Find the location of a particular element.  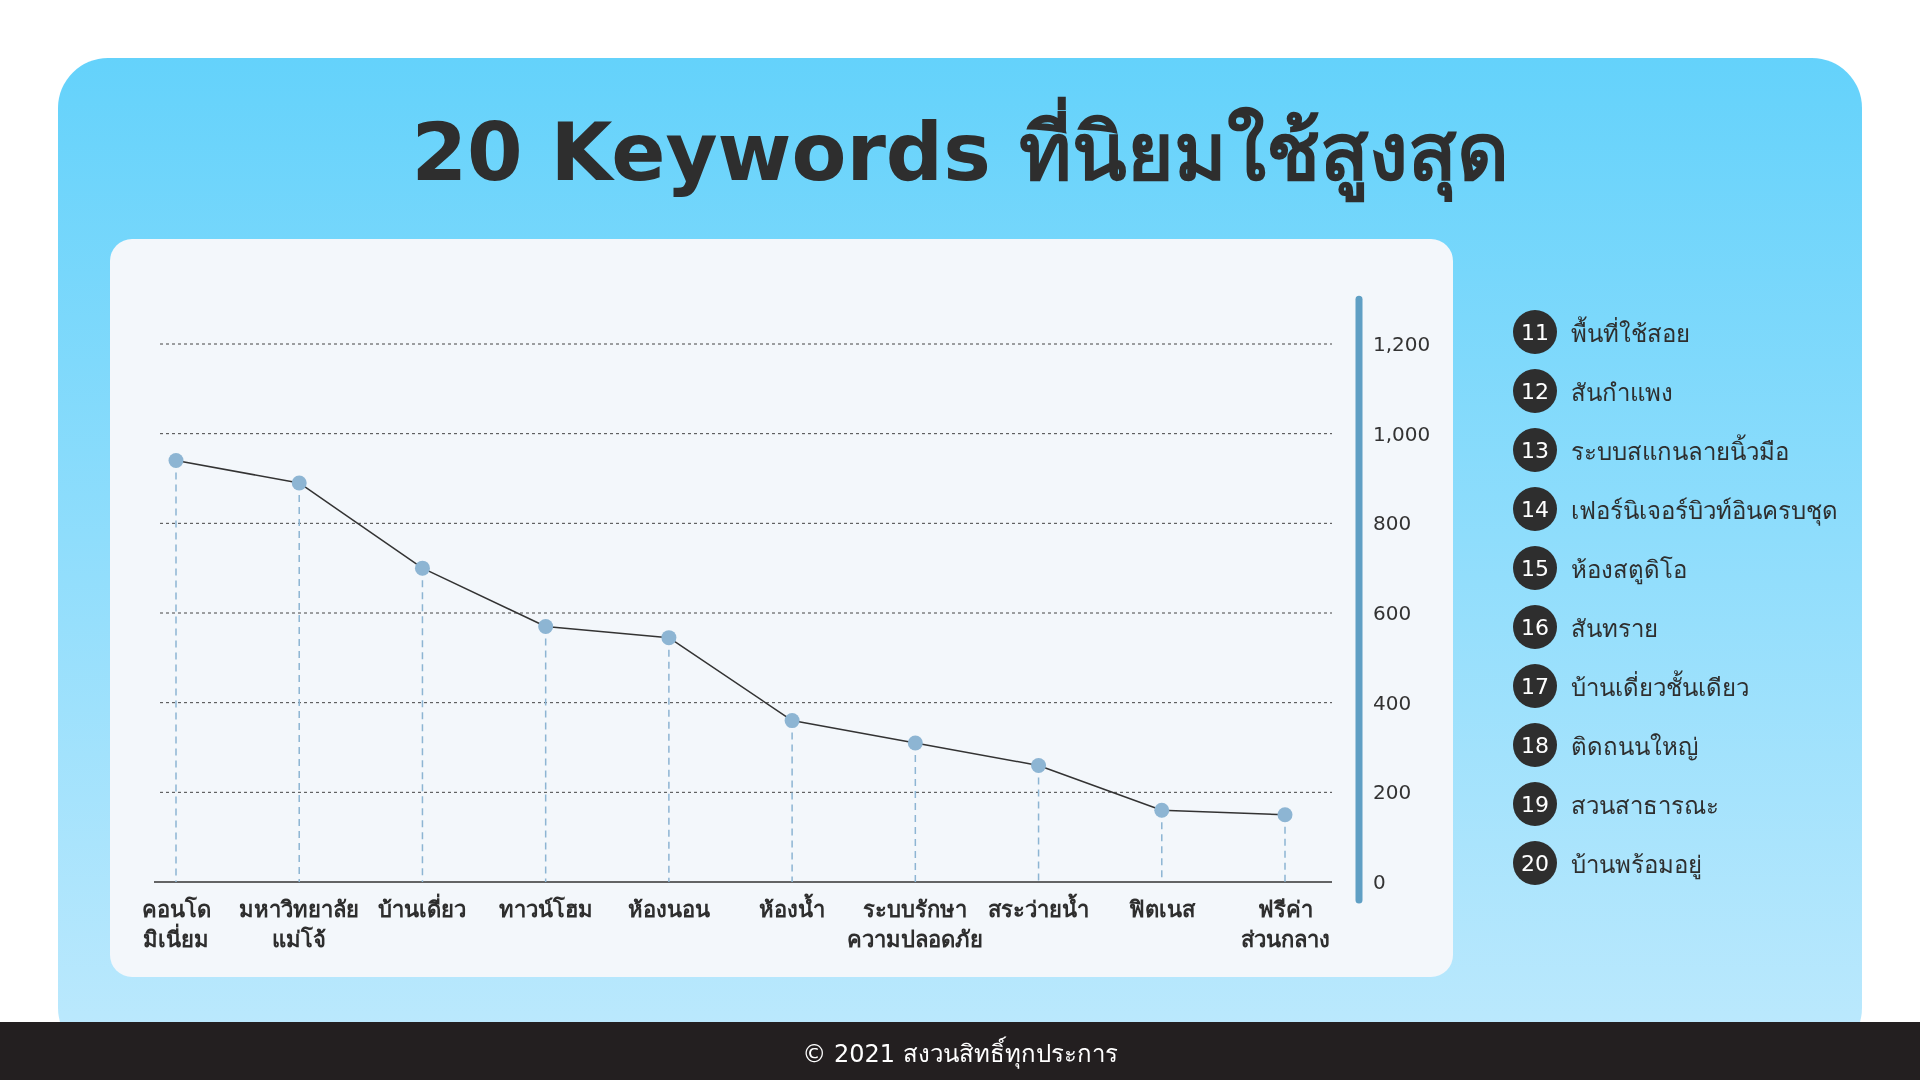

x-tick-label: สระว่ายน้ำ is located at coordinates (1039, 907).